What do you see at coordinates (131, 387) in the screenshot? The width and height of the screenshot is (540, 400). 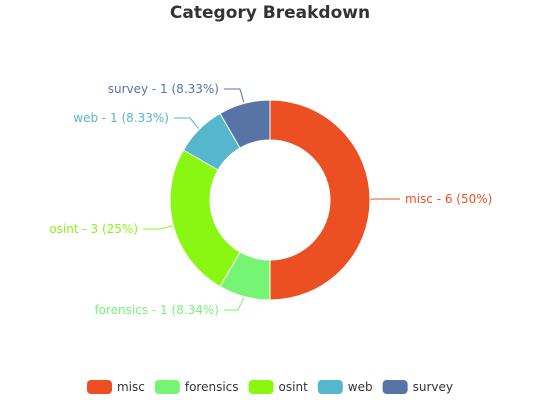 I see `legend-label-misc: misc` at bounding box center [131, 387].